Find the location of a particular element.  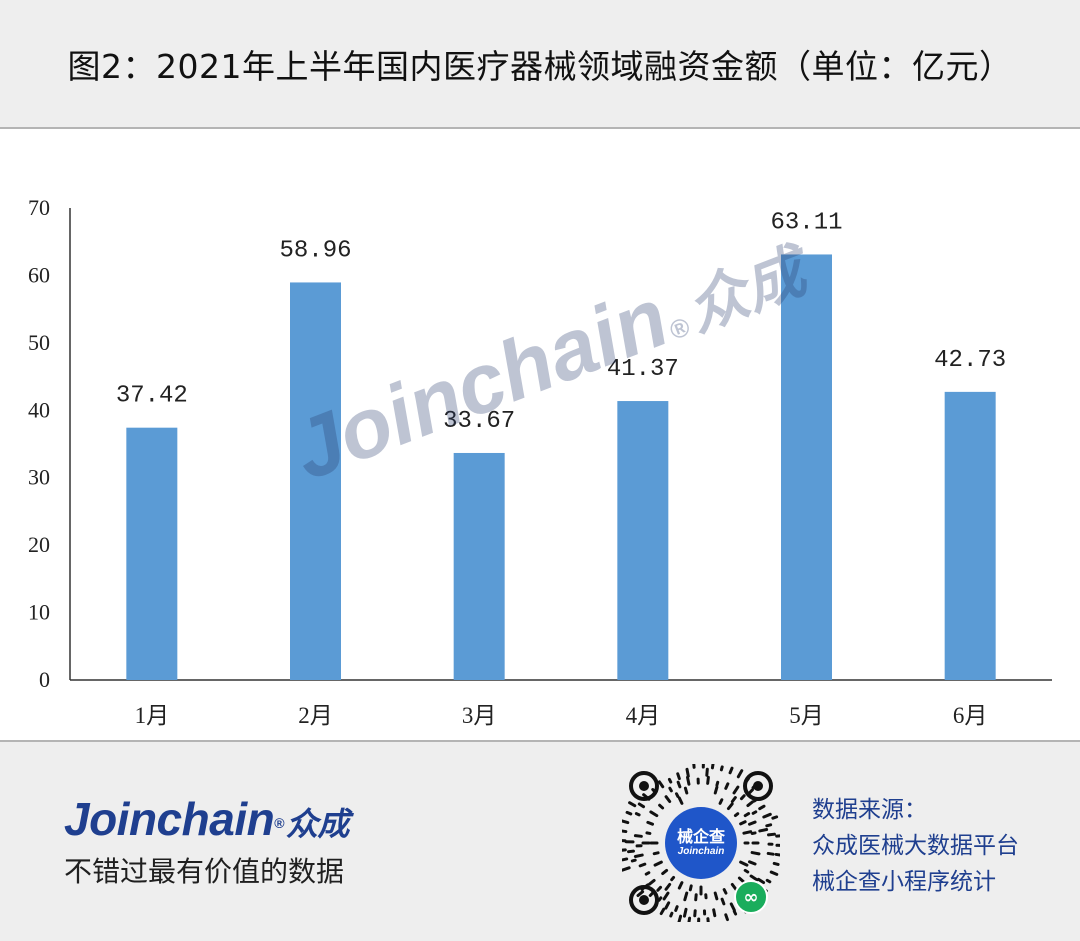

mini-program-icon: ∞ is located at coordinates (751, 897).